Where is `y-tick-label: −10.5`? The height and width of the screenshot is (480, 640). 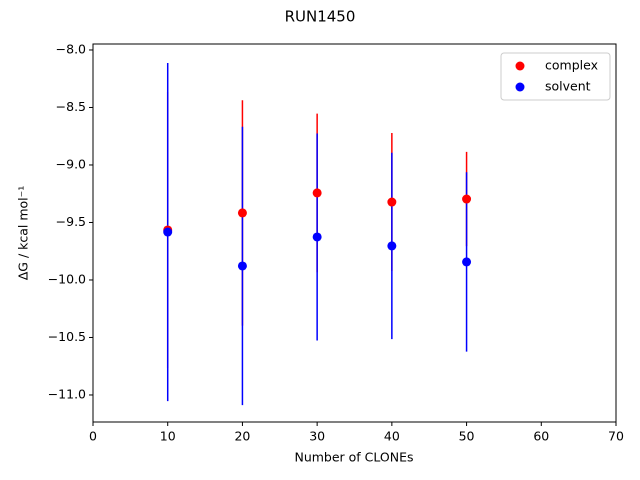 y-tick-label: −10.5 is located at coordinates (67, 336).